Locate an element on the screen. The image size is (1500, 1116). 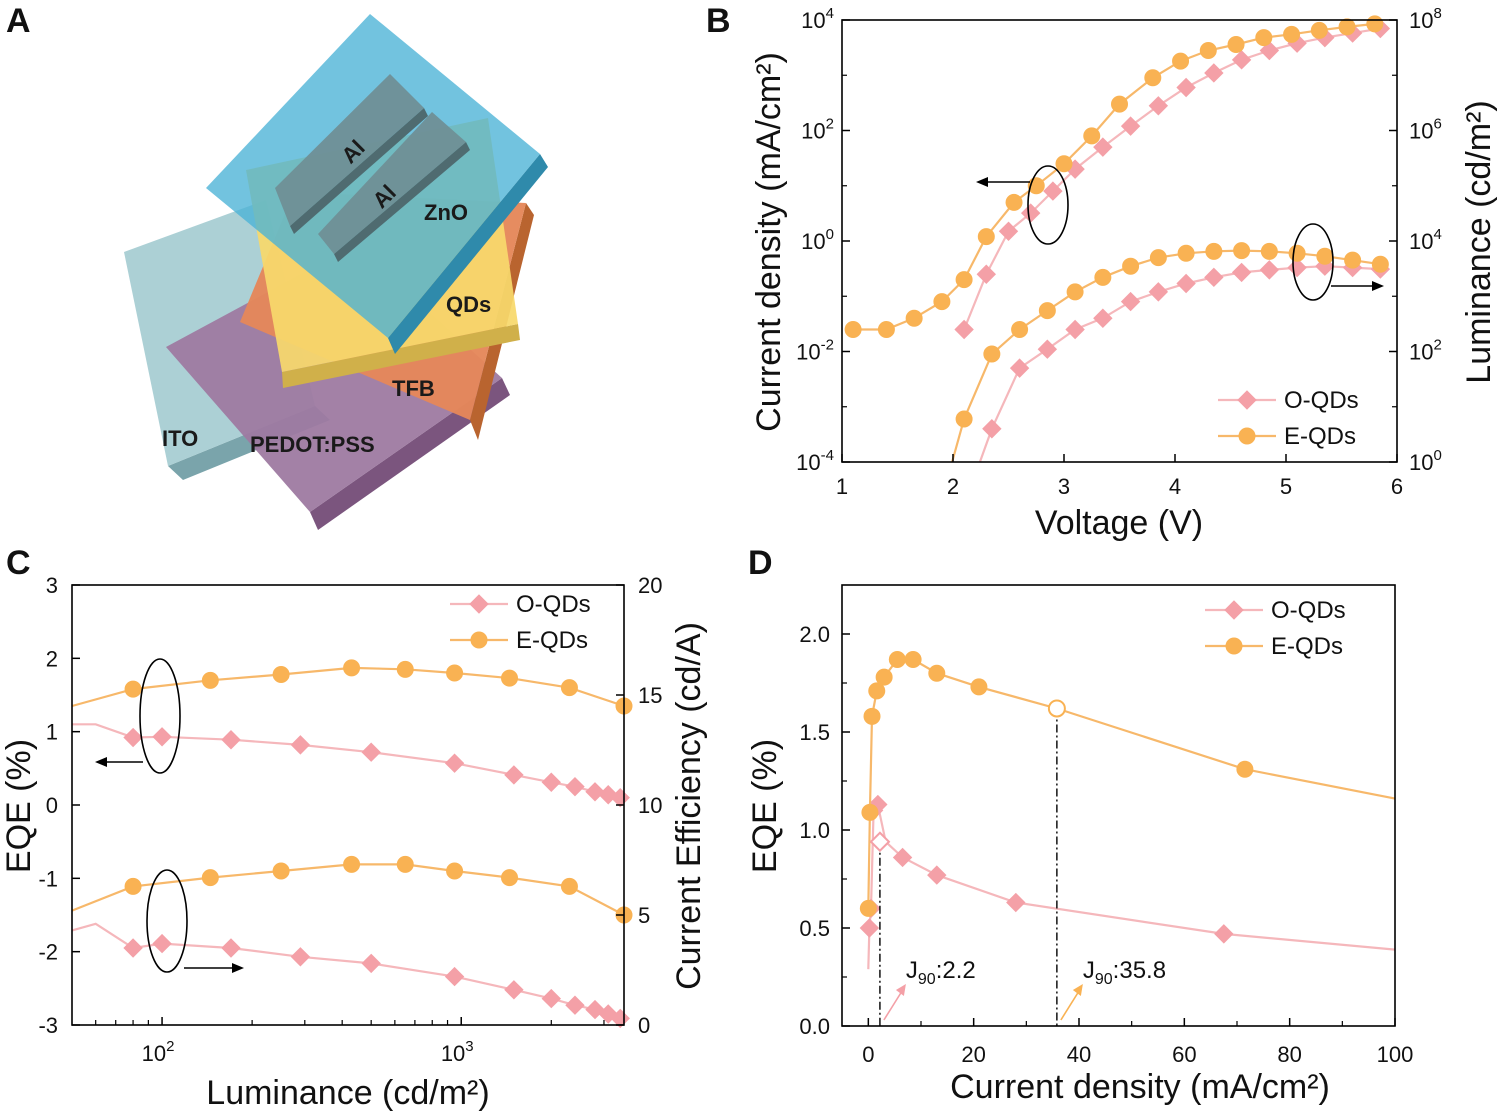
panel-c-y-tick-label: -2 is located at coordinates (48, 952).